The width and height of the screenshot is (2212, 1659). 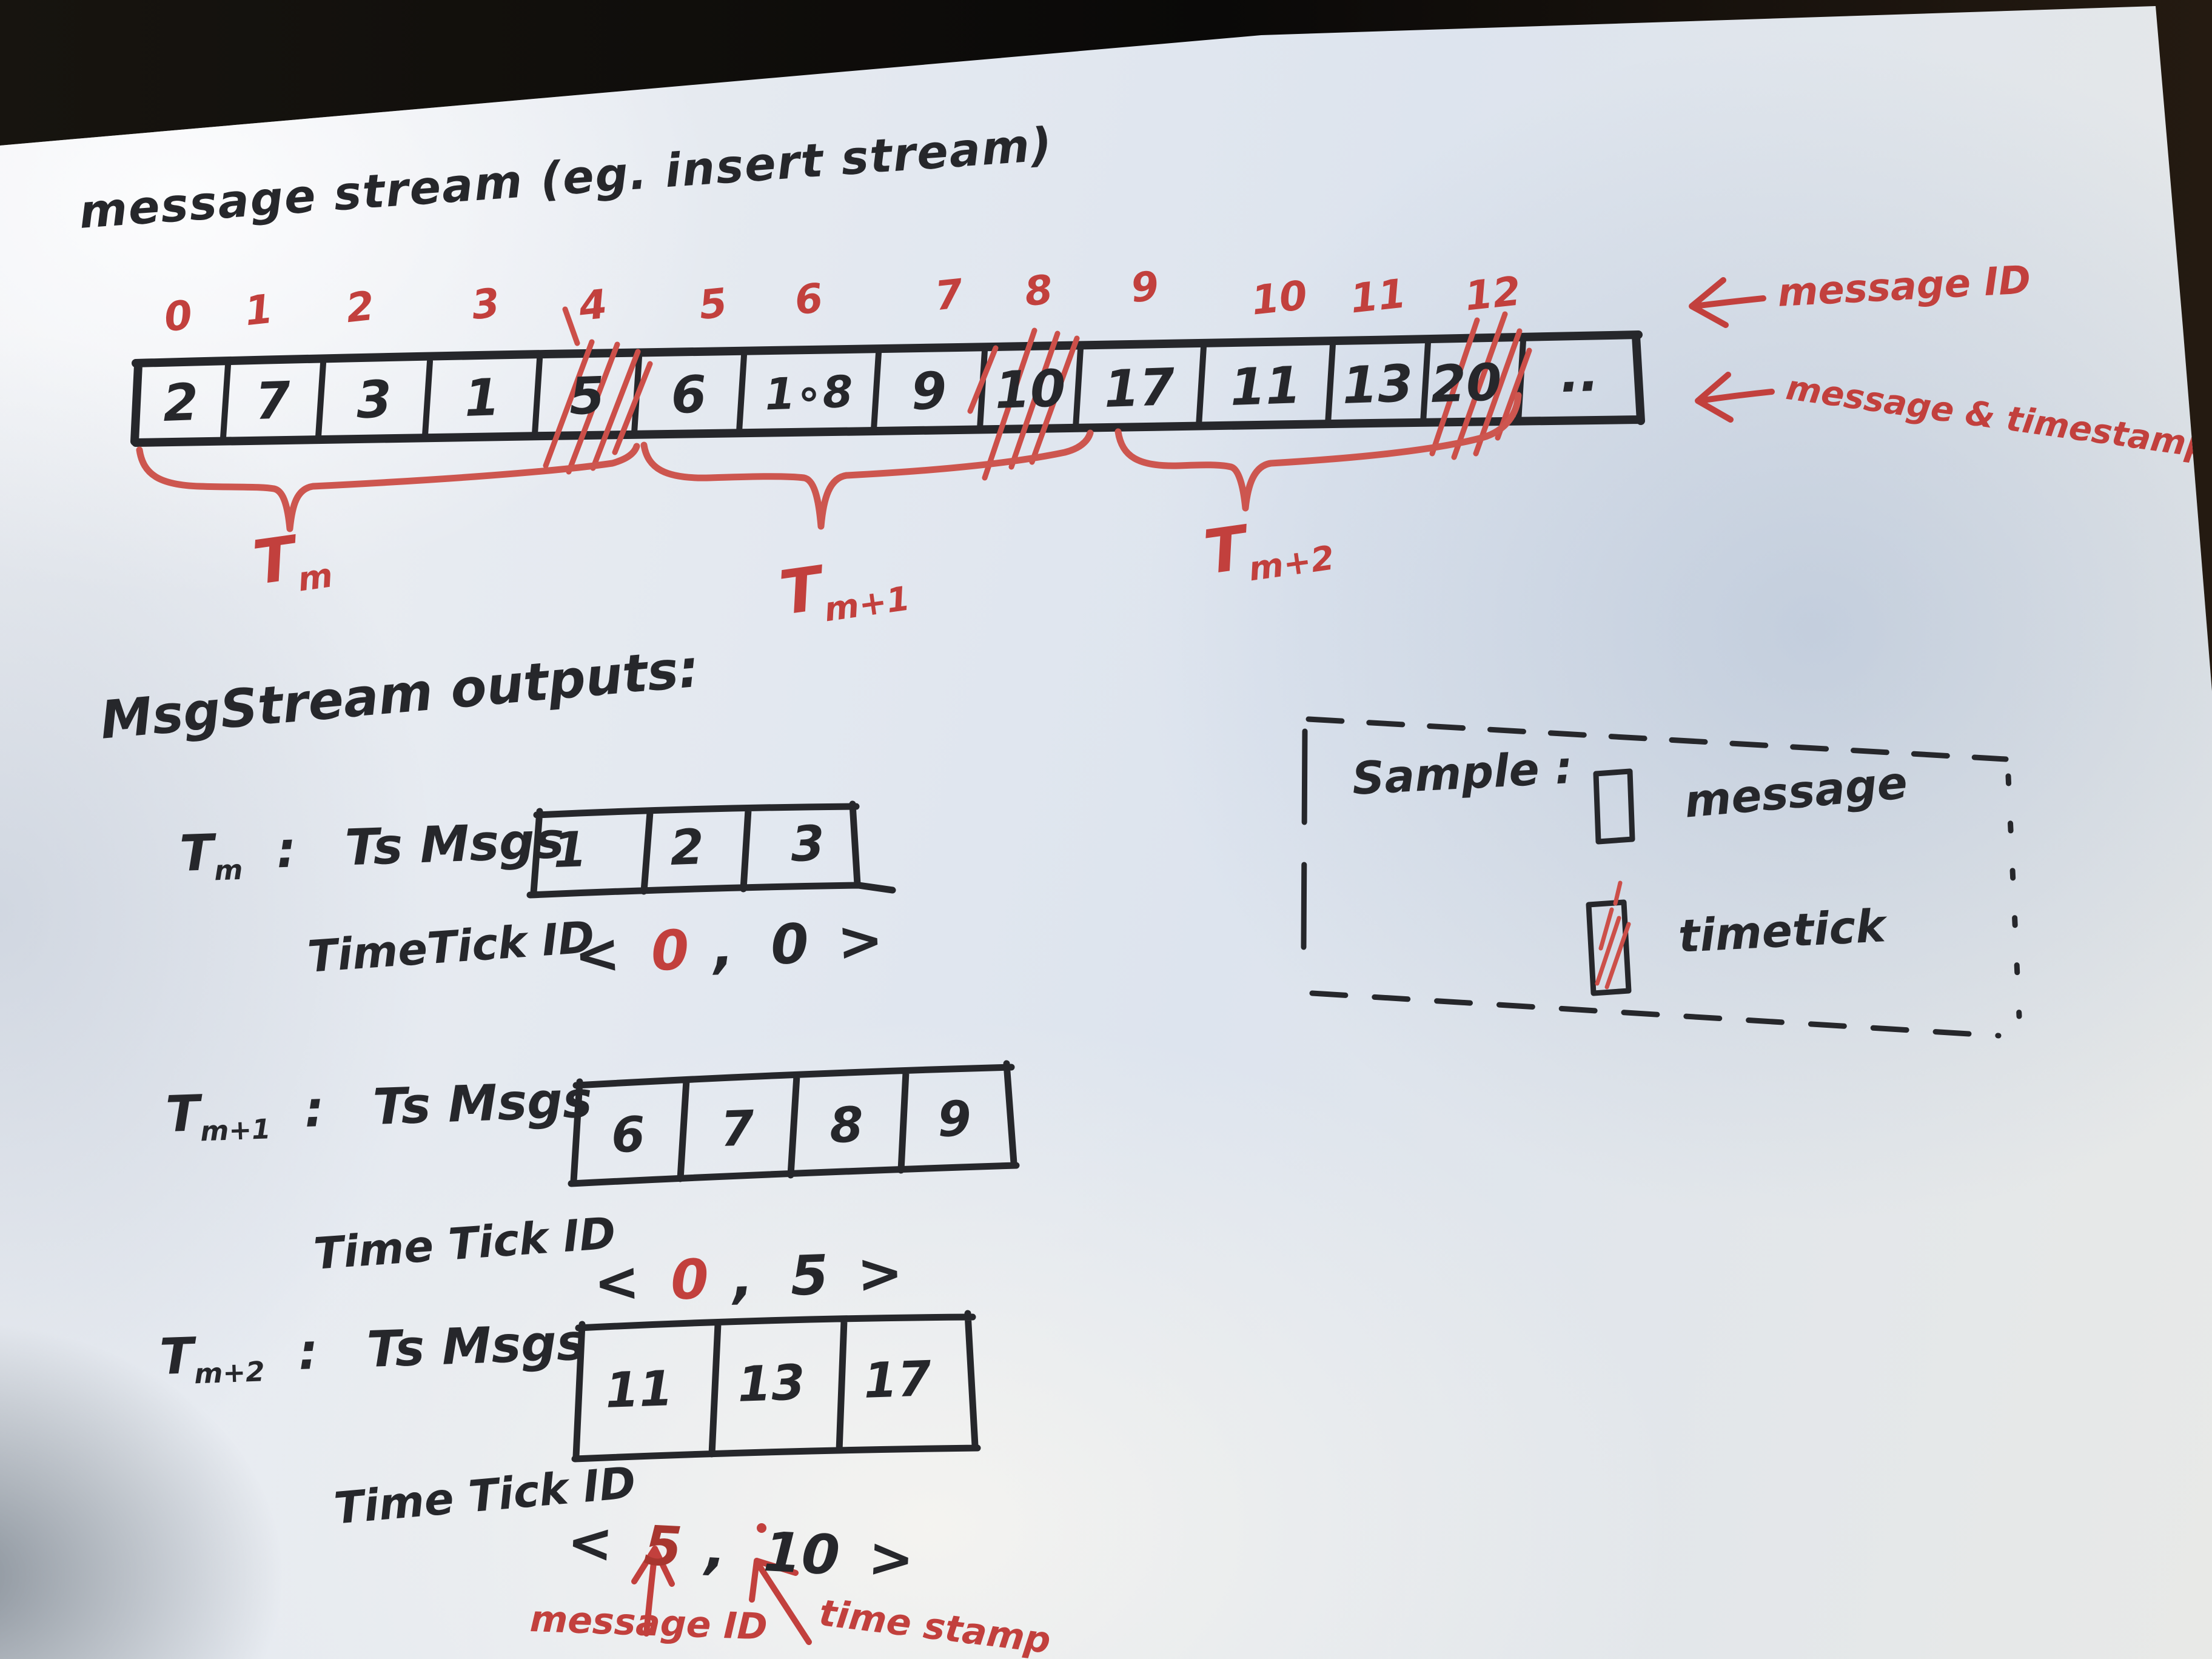 I want to click on stream-index: 0, so click(x=178, y=316).